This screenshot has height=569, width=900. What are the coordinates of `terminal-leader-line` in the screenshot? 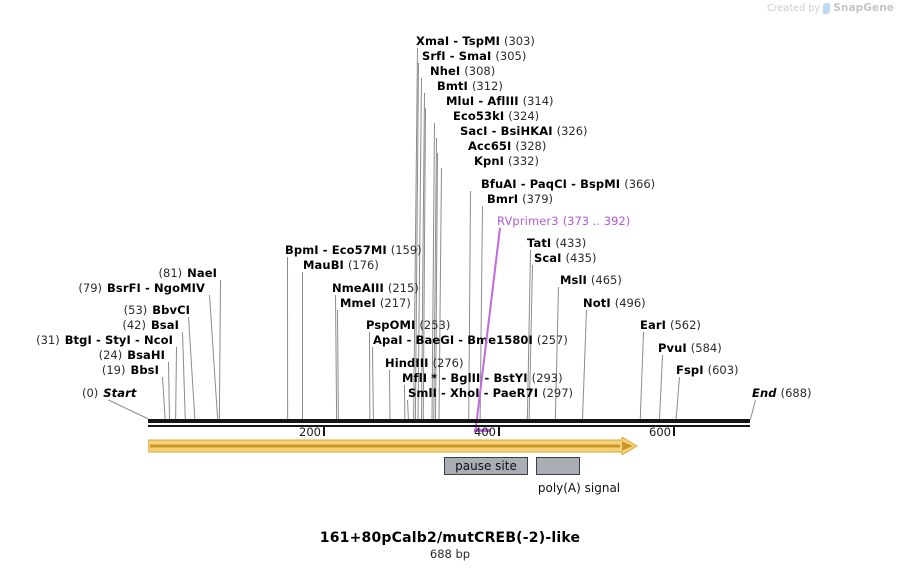 It's located at (128, 409).